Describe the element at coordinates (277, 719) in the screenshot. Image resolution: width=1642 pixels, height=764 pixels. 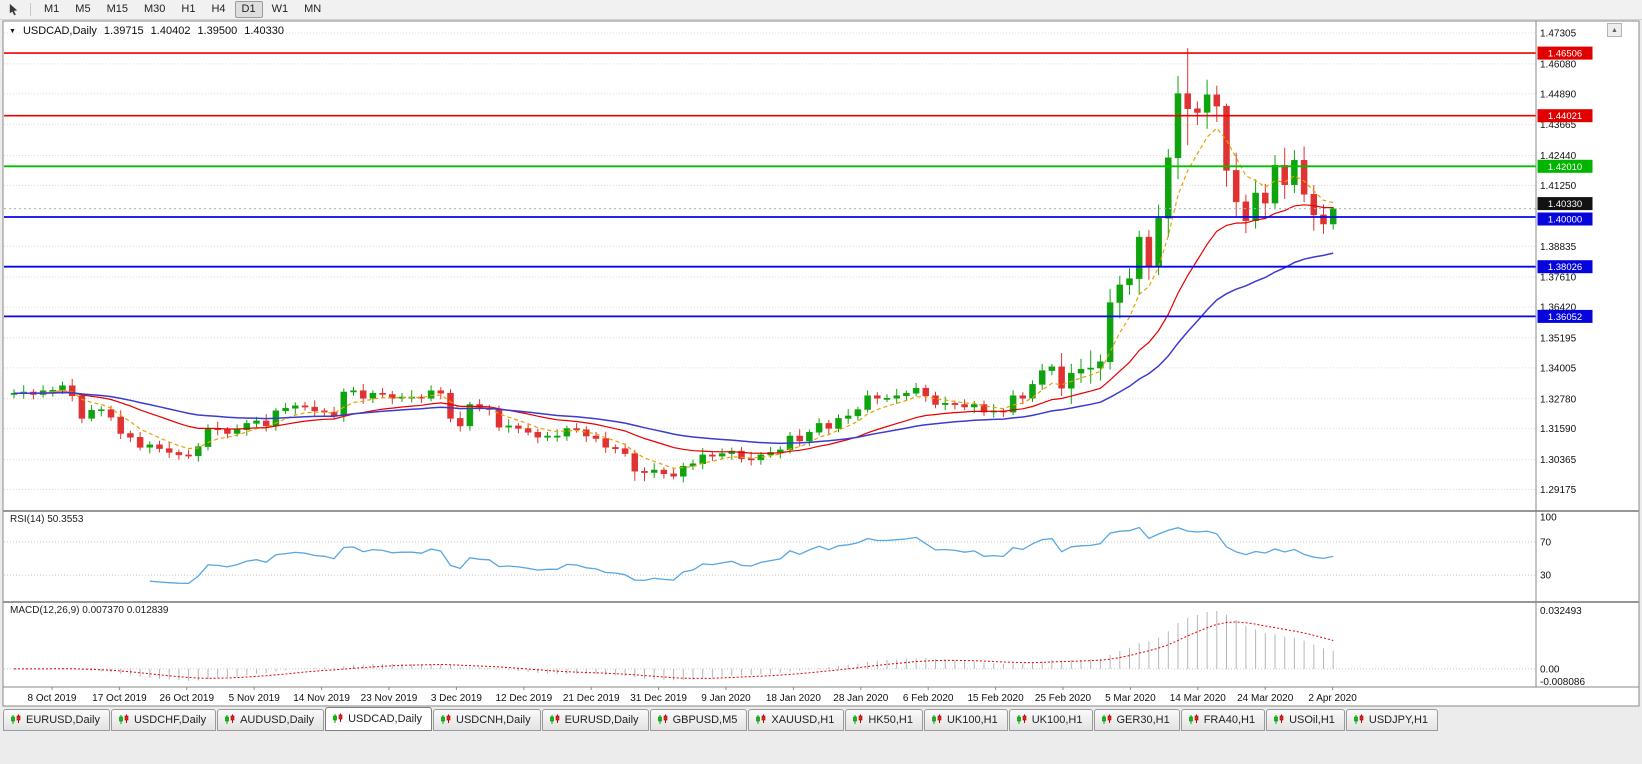
I see `tab-label: AUDUSD,Daily` at that location.